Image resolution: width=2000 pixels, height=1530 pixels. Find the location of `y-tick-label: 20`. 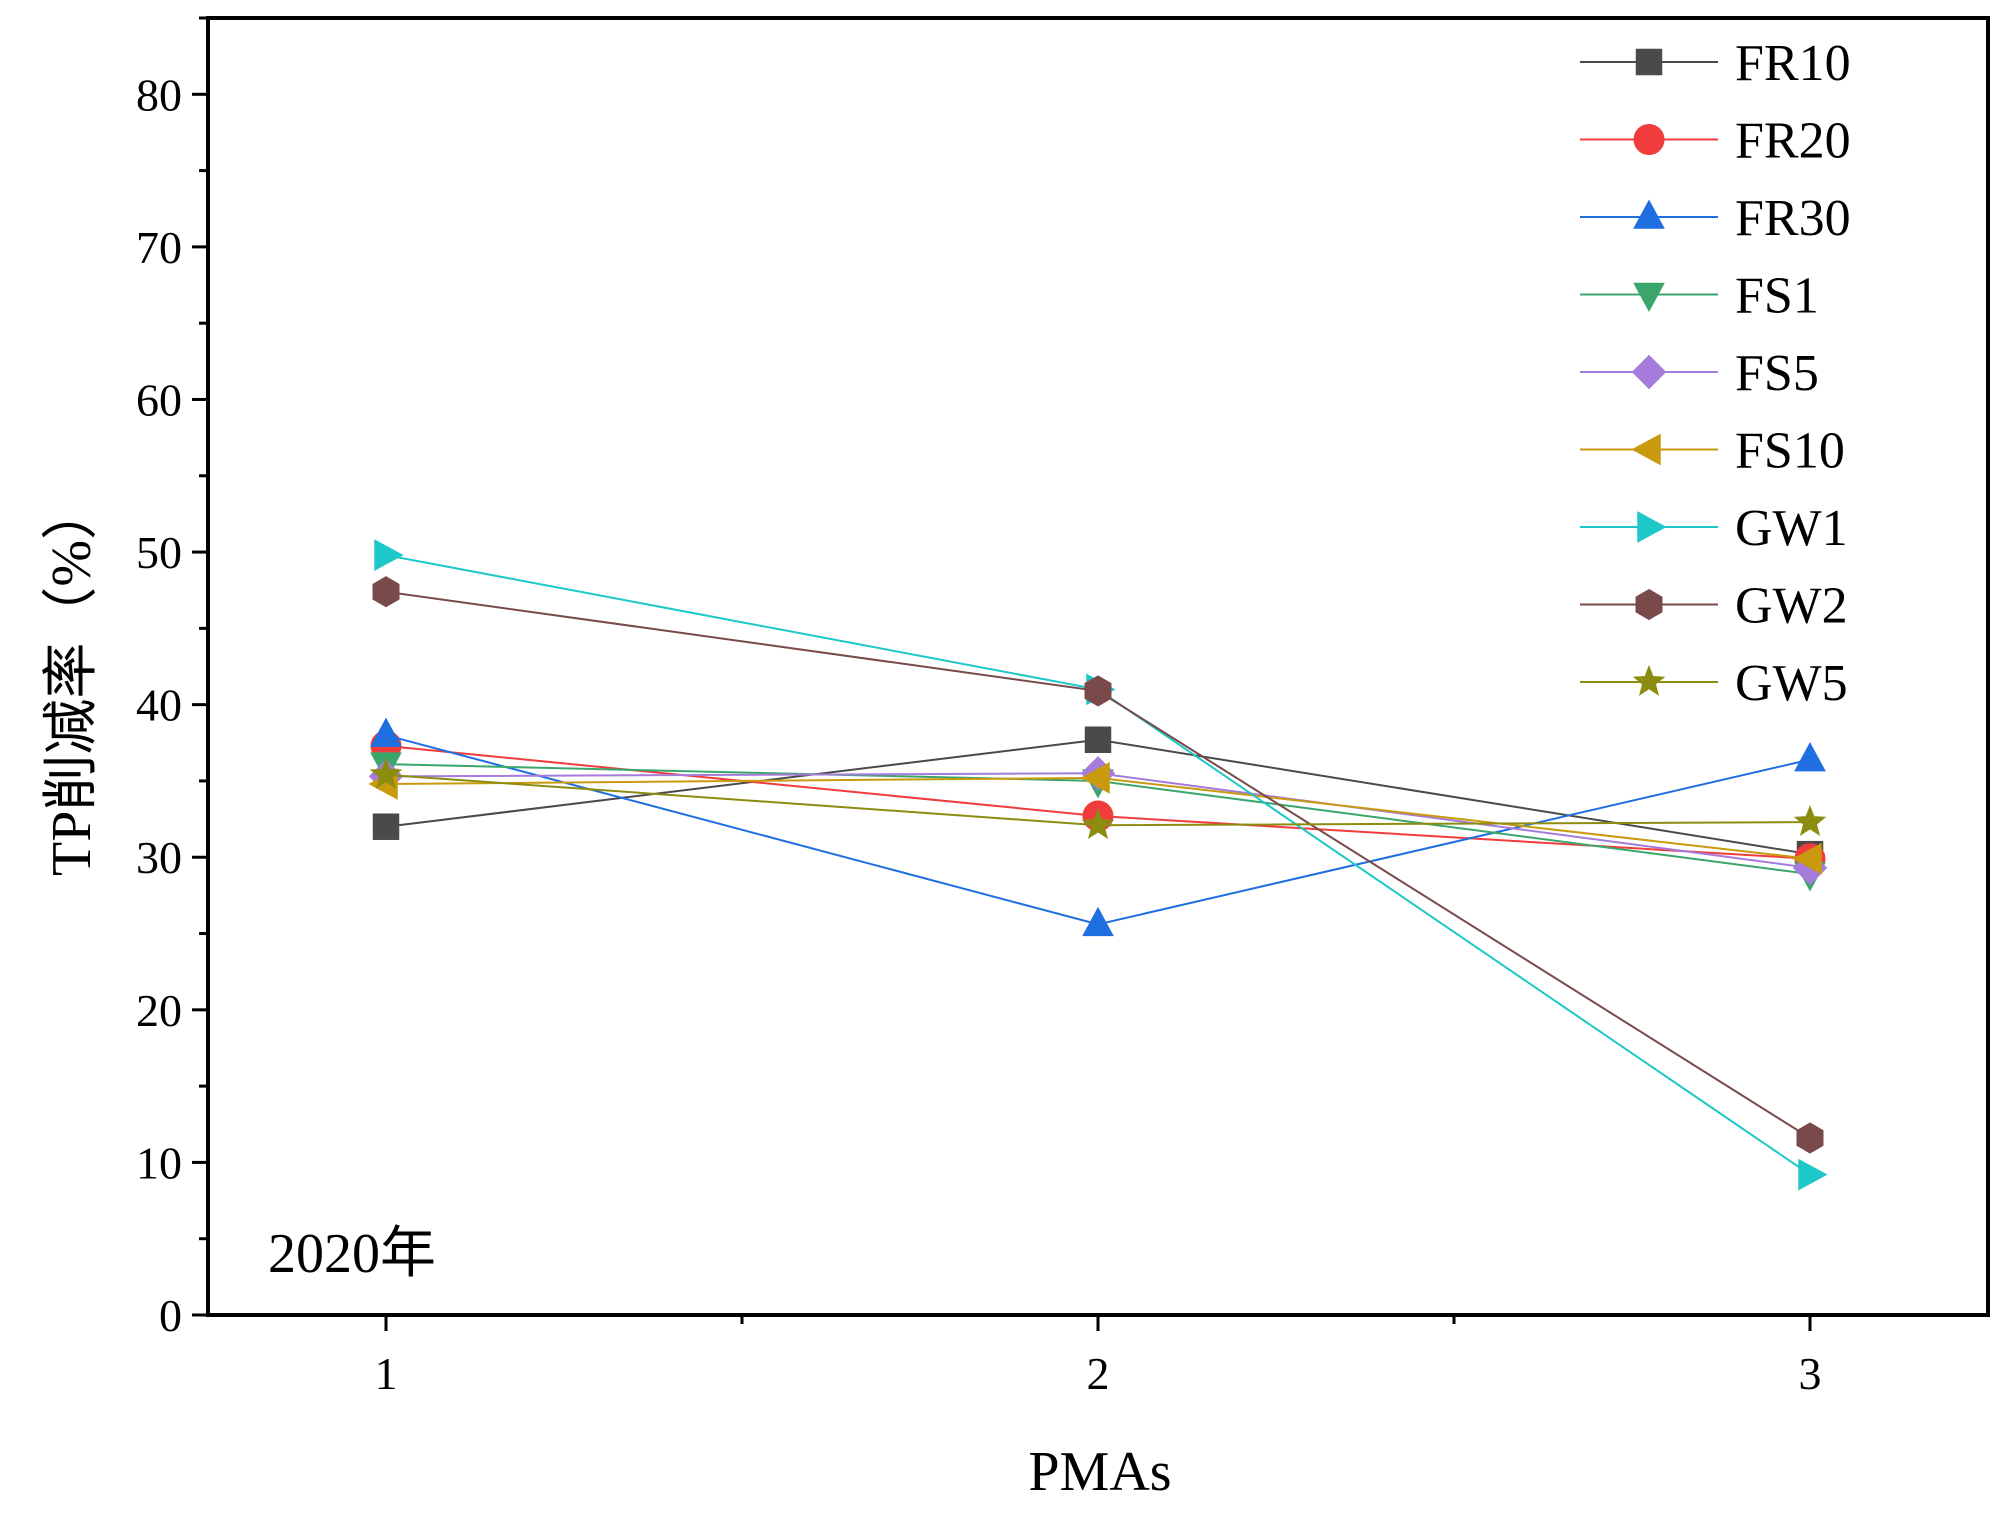

y-tick-label: 20 is located at coordinates (159, 1010).